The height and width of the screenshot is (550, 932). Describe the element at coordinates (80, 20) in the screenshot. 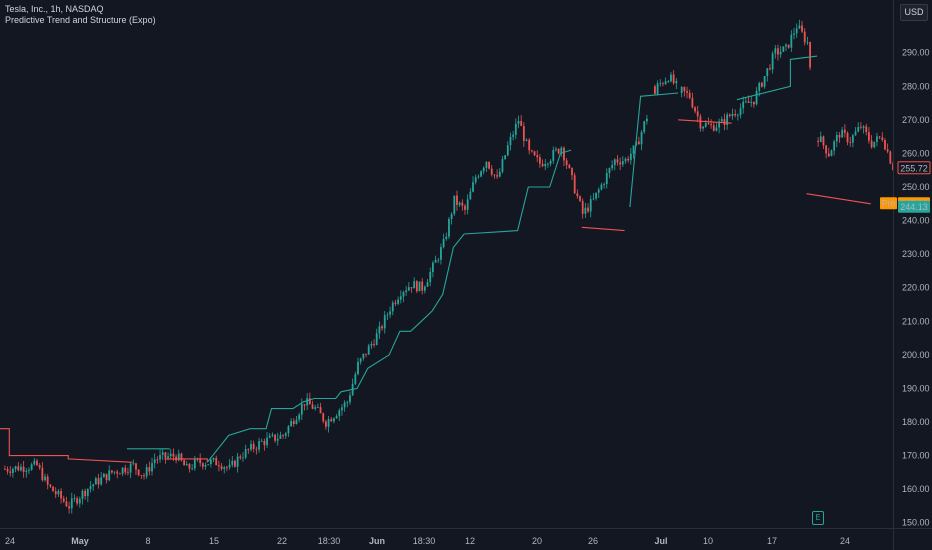

I see `indicator-title: Predictive Trend and Structure (Expo)` at that location.